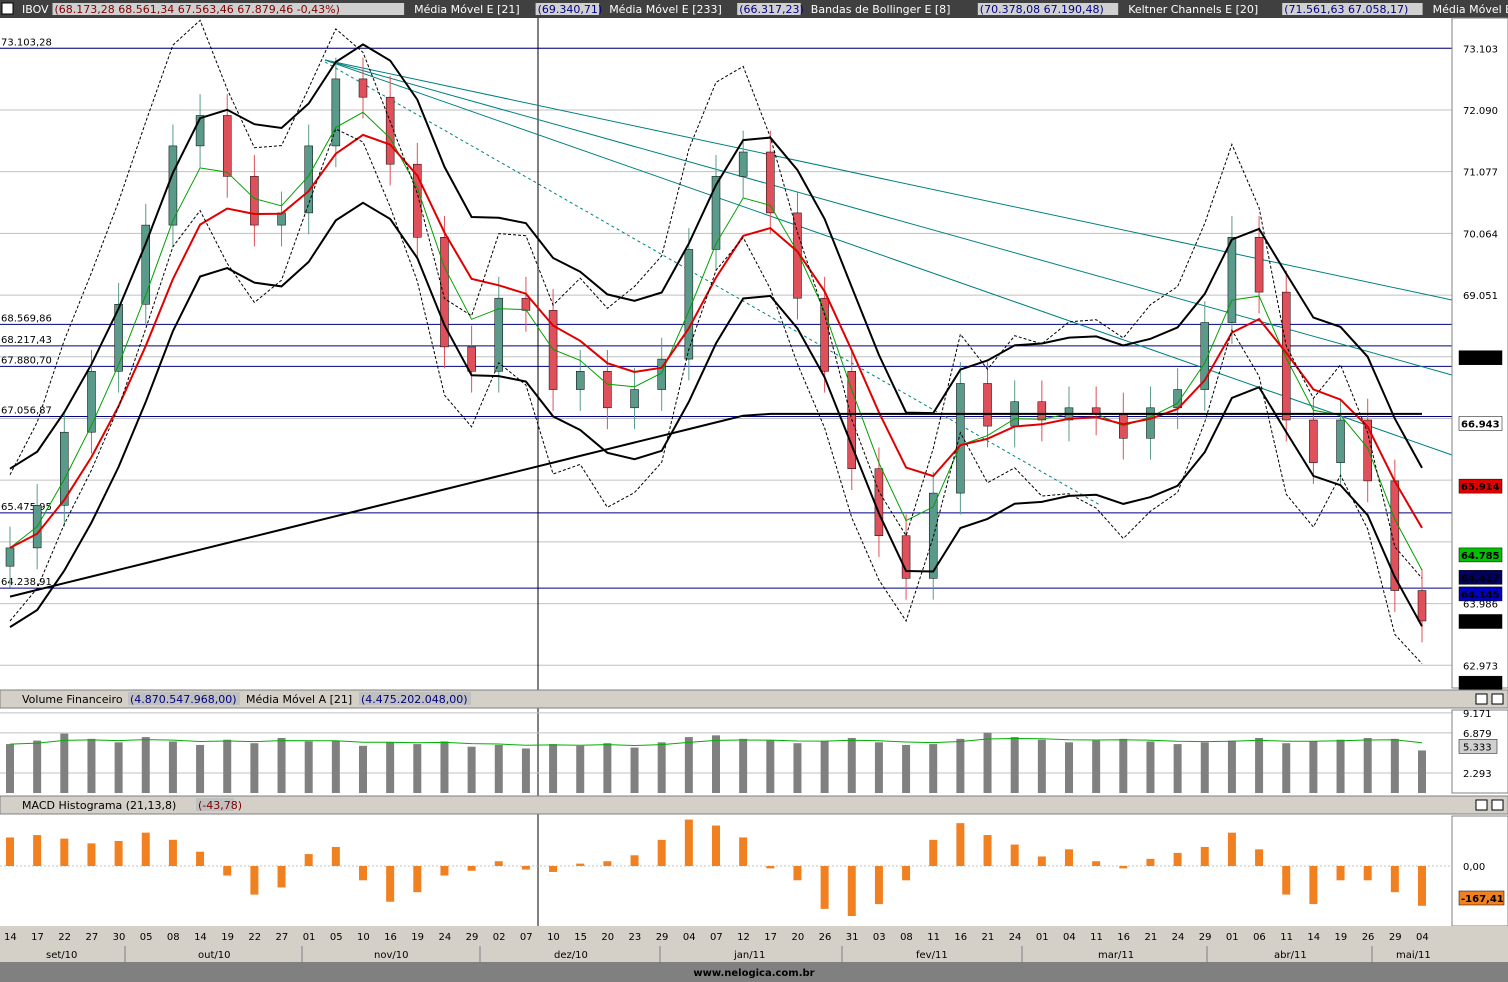  Describe the element at coordinates (1477, 714) in the screenshot. I see `volume-tick: 9.171` at that location.